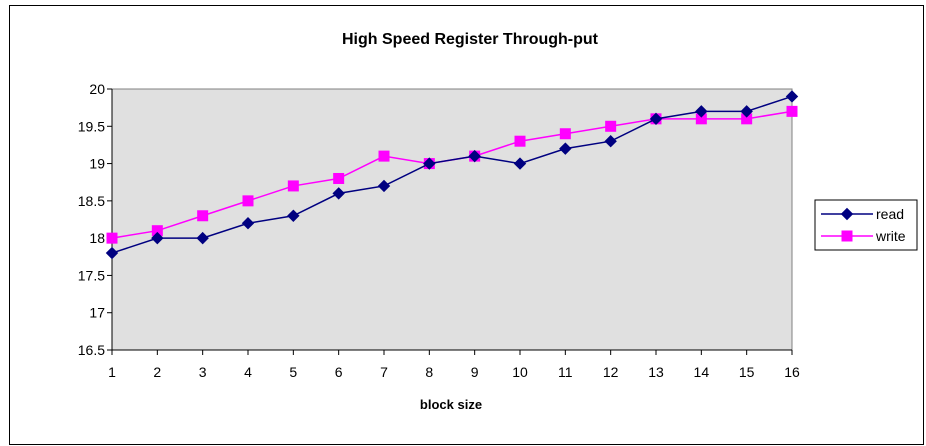 The width and height of the screenshot is (926, 446). Describe the element at coordinates (475, 372) in the screenshot. I see `x-tick-label: 9` at that location.